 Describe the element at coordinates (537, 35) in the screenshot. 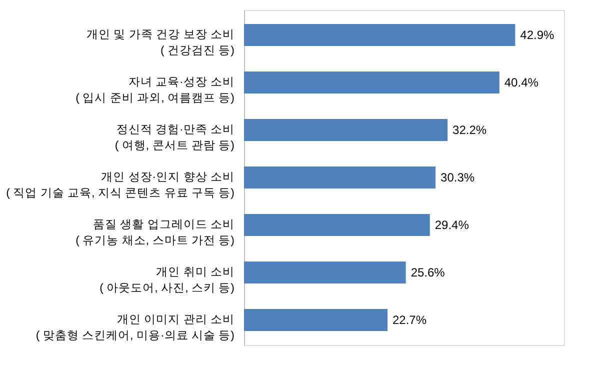

I see `data-label: 42.9%` at that location.